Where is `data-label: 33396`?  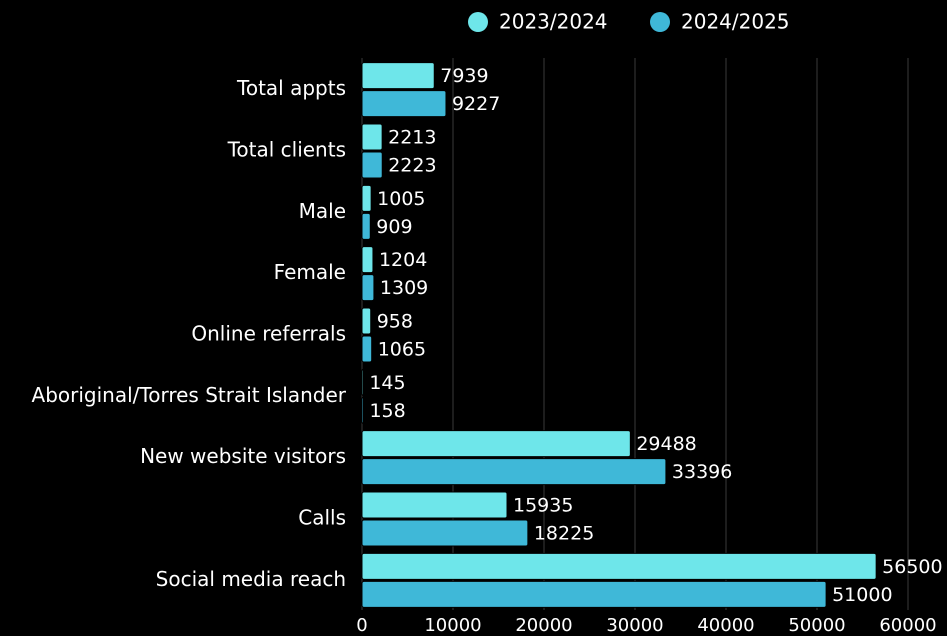 data-label: 33396 is located at coordinates (702, 472).